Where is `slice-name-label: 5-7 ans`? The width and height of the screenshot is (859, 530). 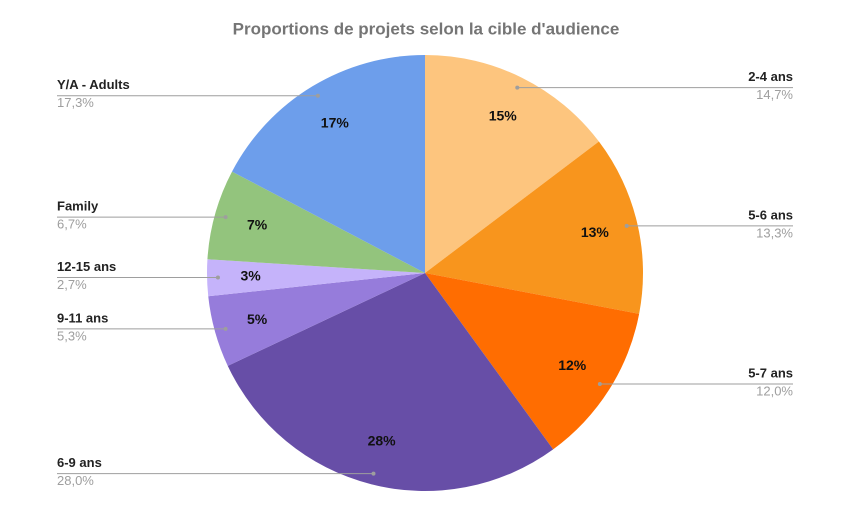 slice-name-label: 5-7 ans is located at coordinates (770, 372).